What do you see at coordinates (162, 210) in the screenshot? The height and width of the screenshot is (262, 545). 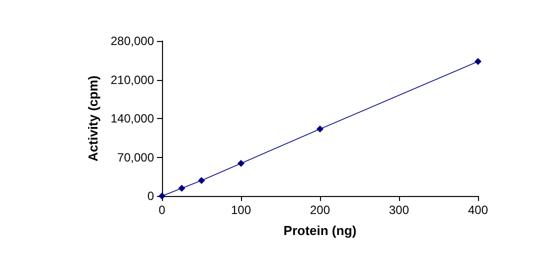 I see `x-tick-label: 0` at bounding box center [162, 210].